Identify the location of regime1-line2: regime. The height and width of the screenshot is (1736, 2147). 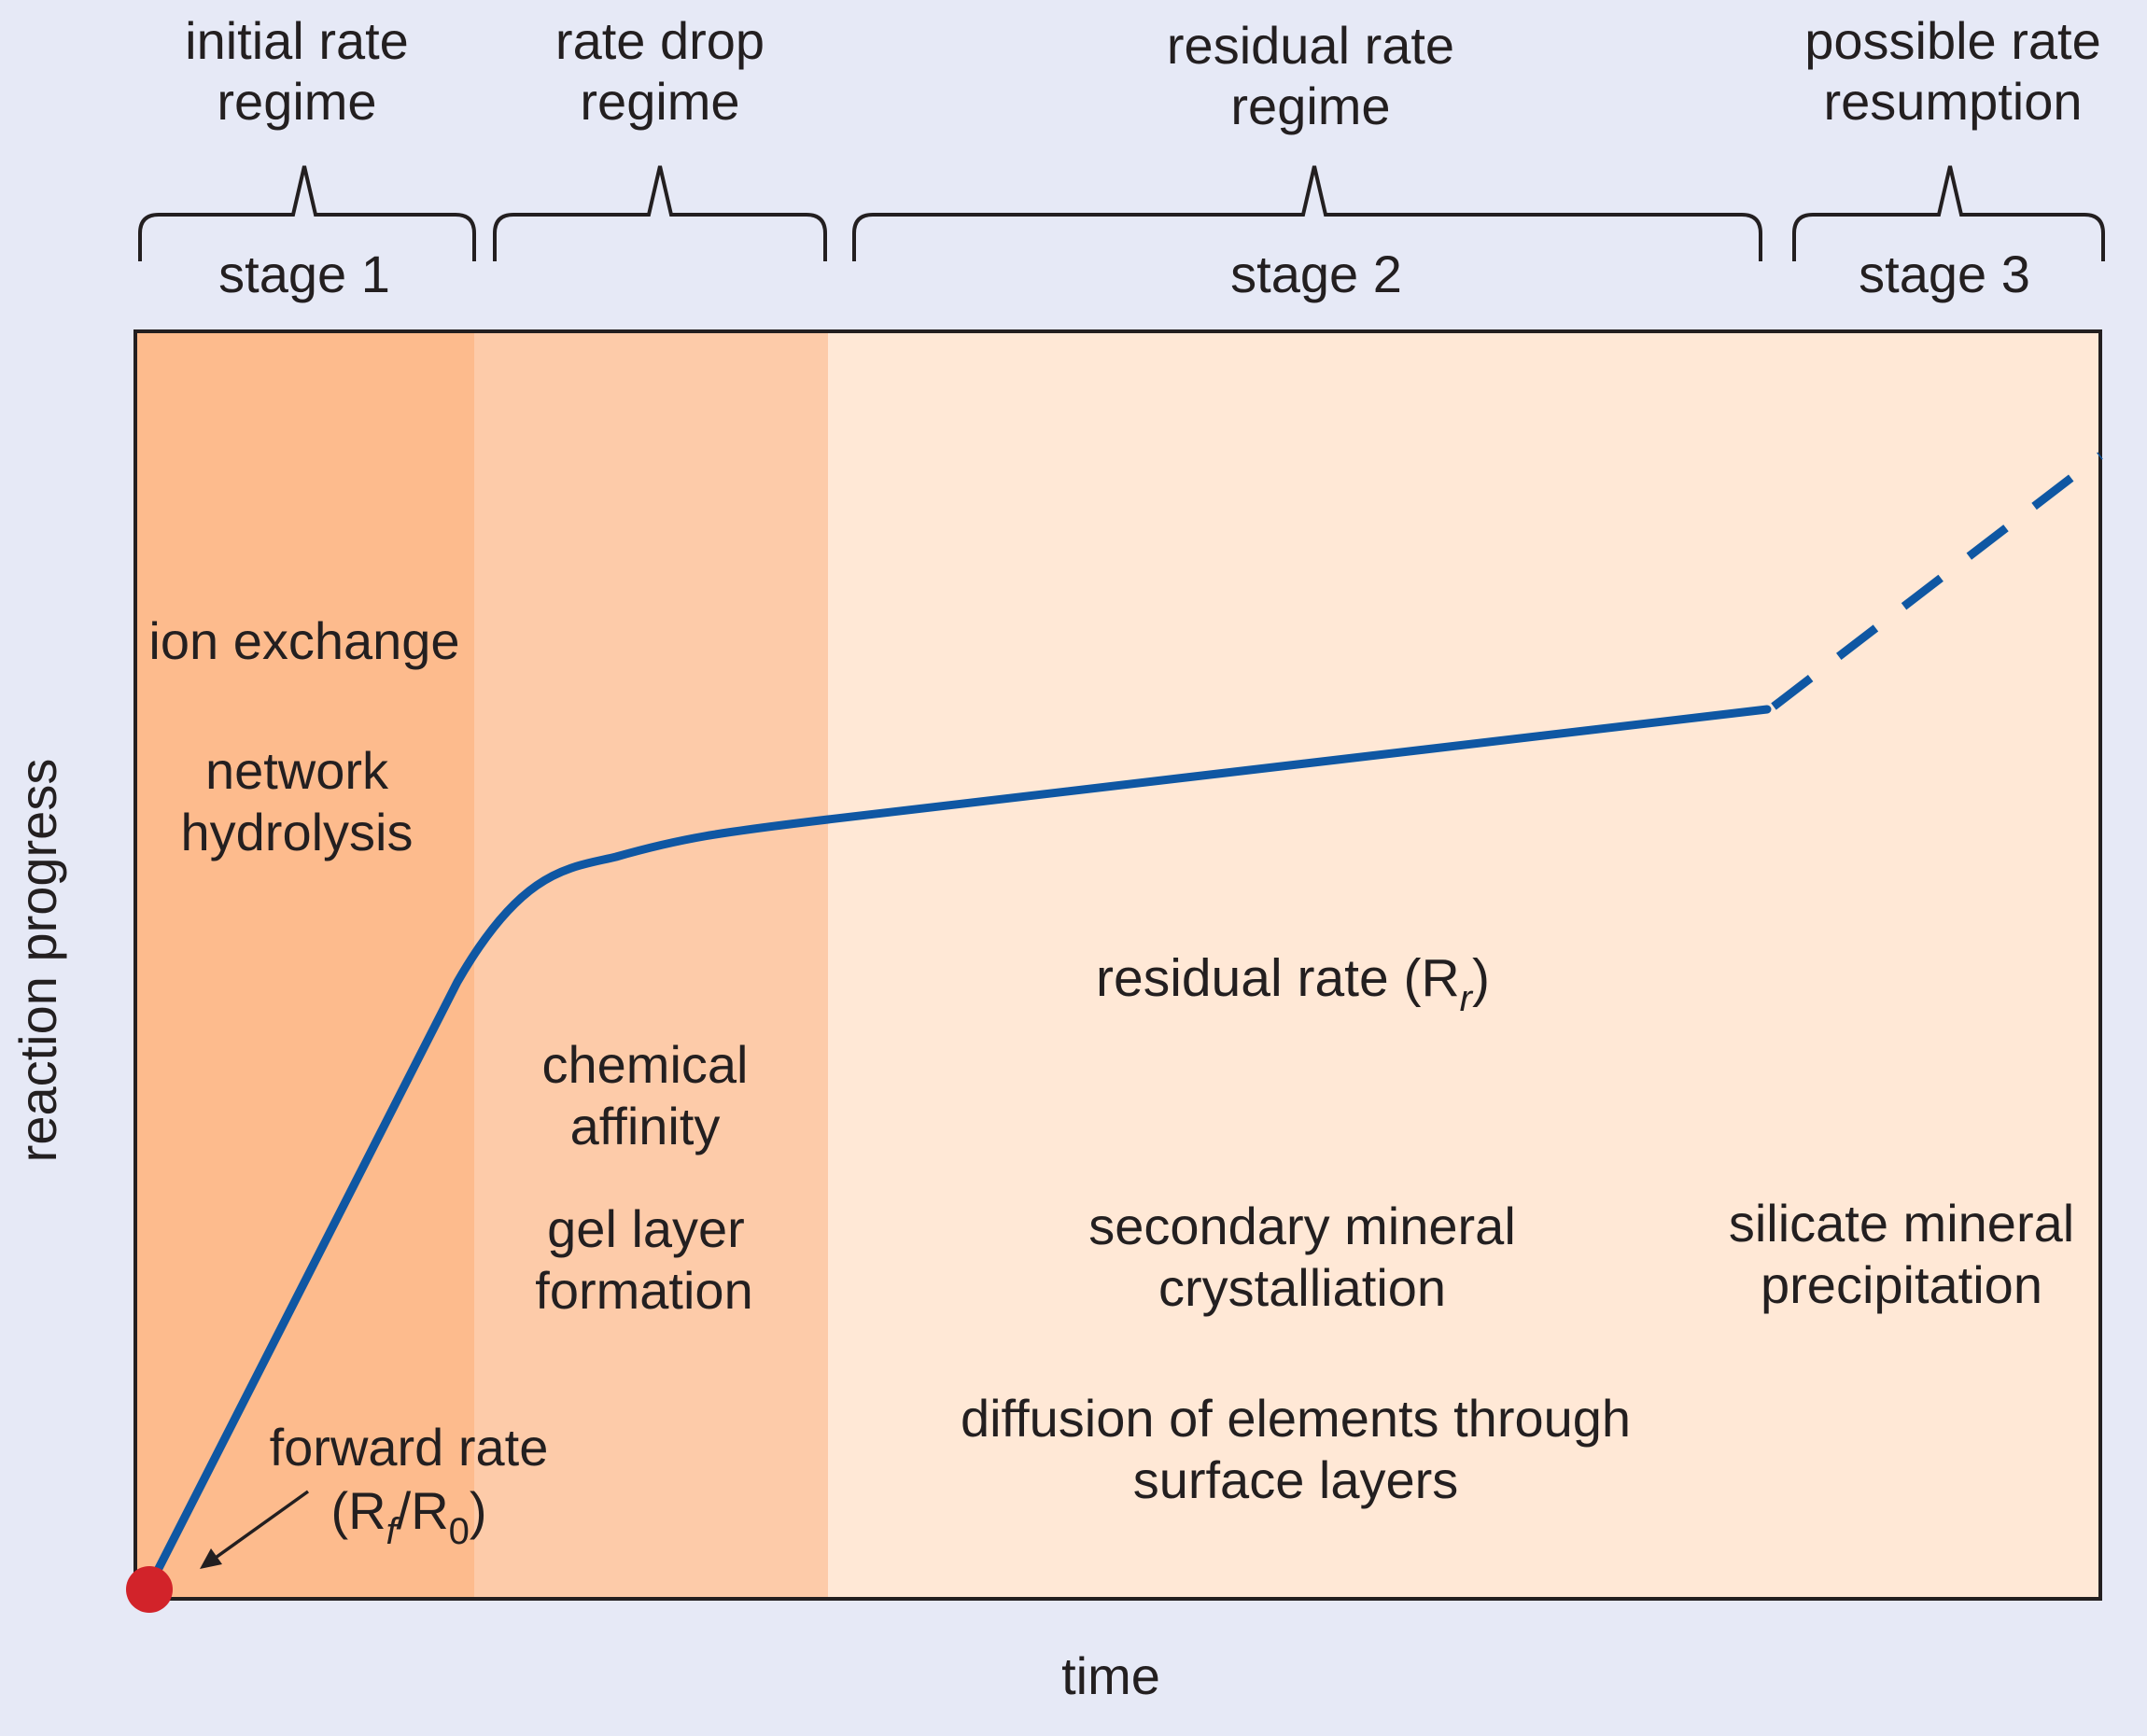
(296, 101).